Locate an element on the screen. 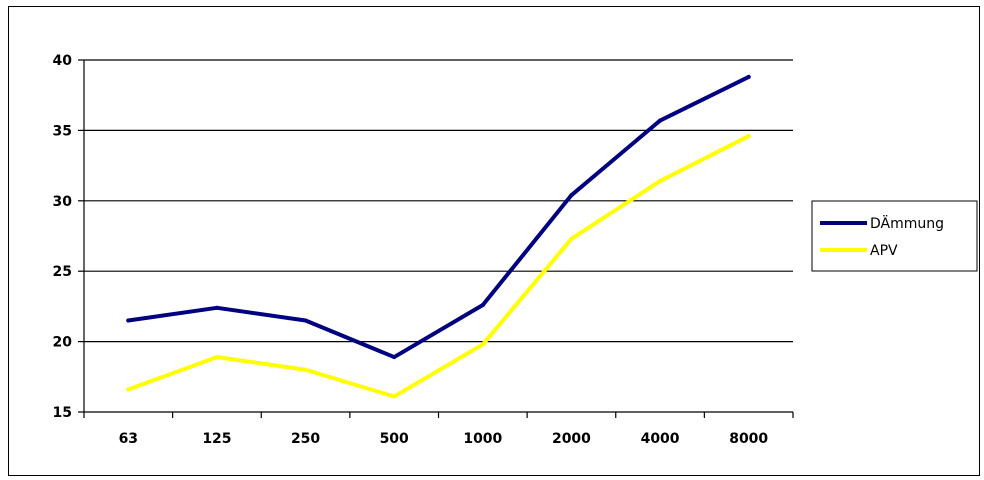  legend-box is located at coordinates (894, 236).